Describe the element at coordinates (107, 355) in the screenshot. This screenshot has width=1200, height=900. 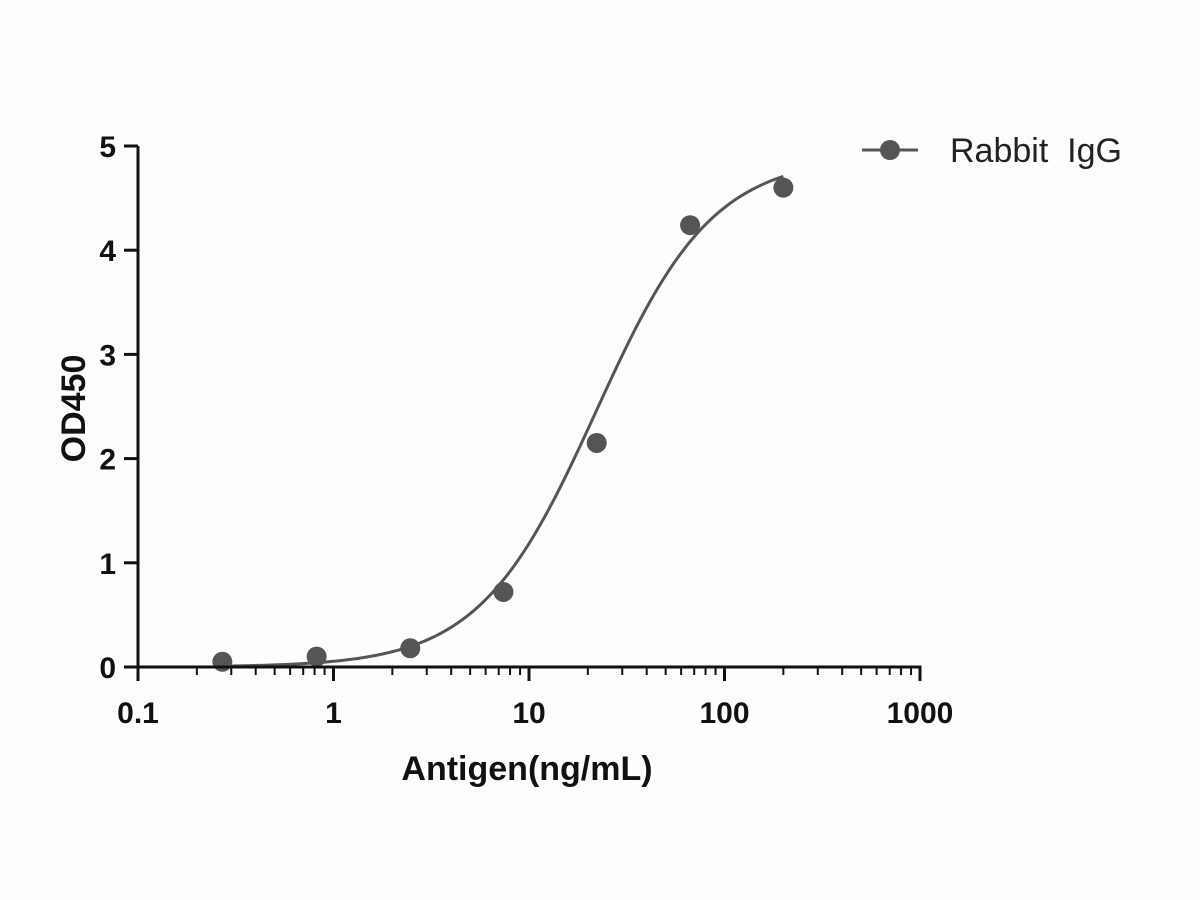
I see `y-tick-label-3: 3` at that location.